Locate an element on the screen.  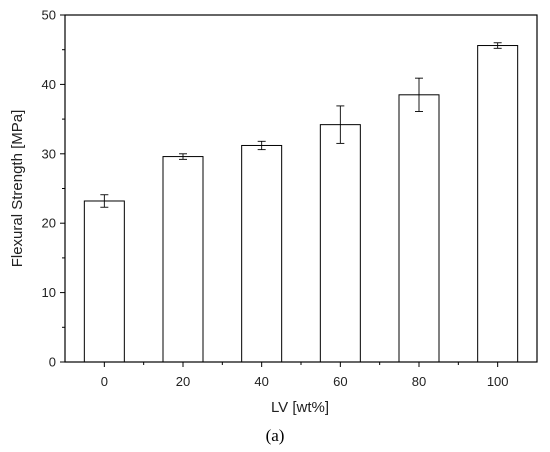
x-tick-label: 40 is located at coordinates (261, 381).